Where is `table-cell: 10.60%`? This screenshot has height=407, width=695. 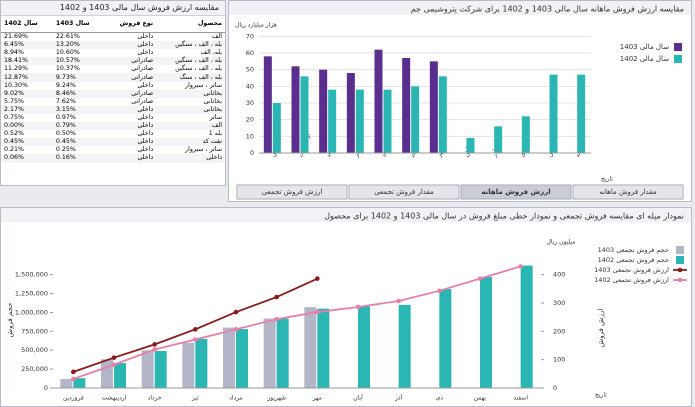 table-cell: 10.60% is located at coordinates (67, 53).